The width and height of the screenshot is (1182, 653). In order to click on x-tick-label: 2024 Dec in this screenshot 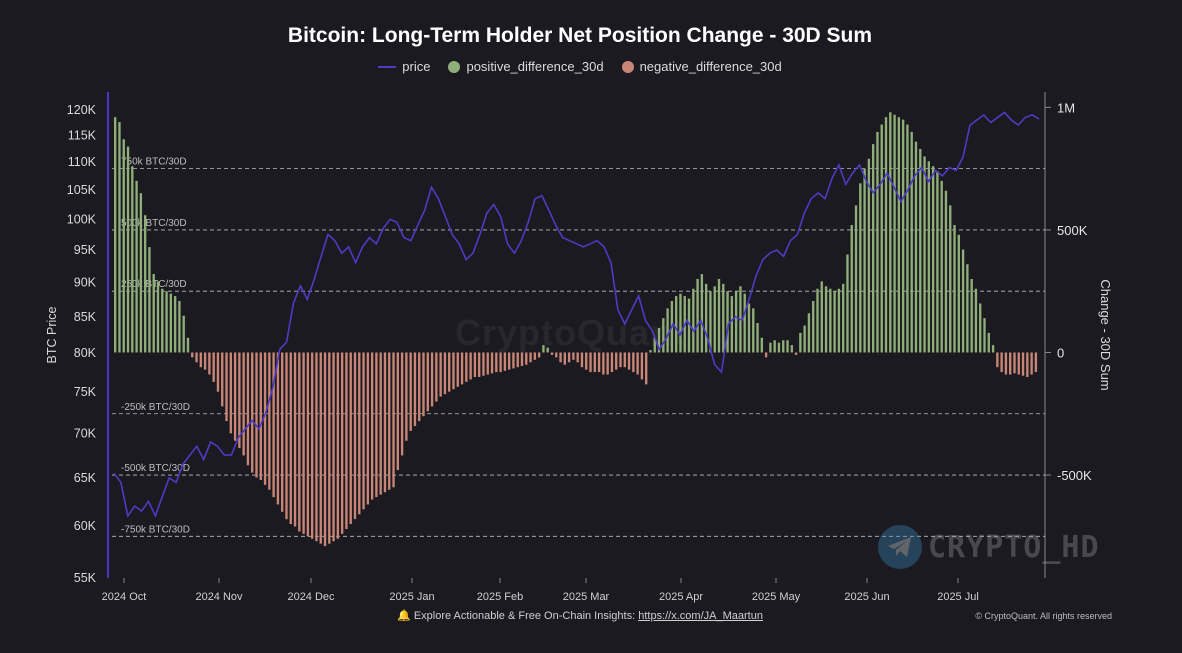, I will do `click(311, 597)`.